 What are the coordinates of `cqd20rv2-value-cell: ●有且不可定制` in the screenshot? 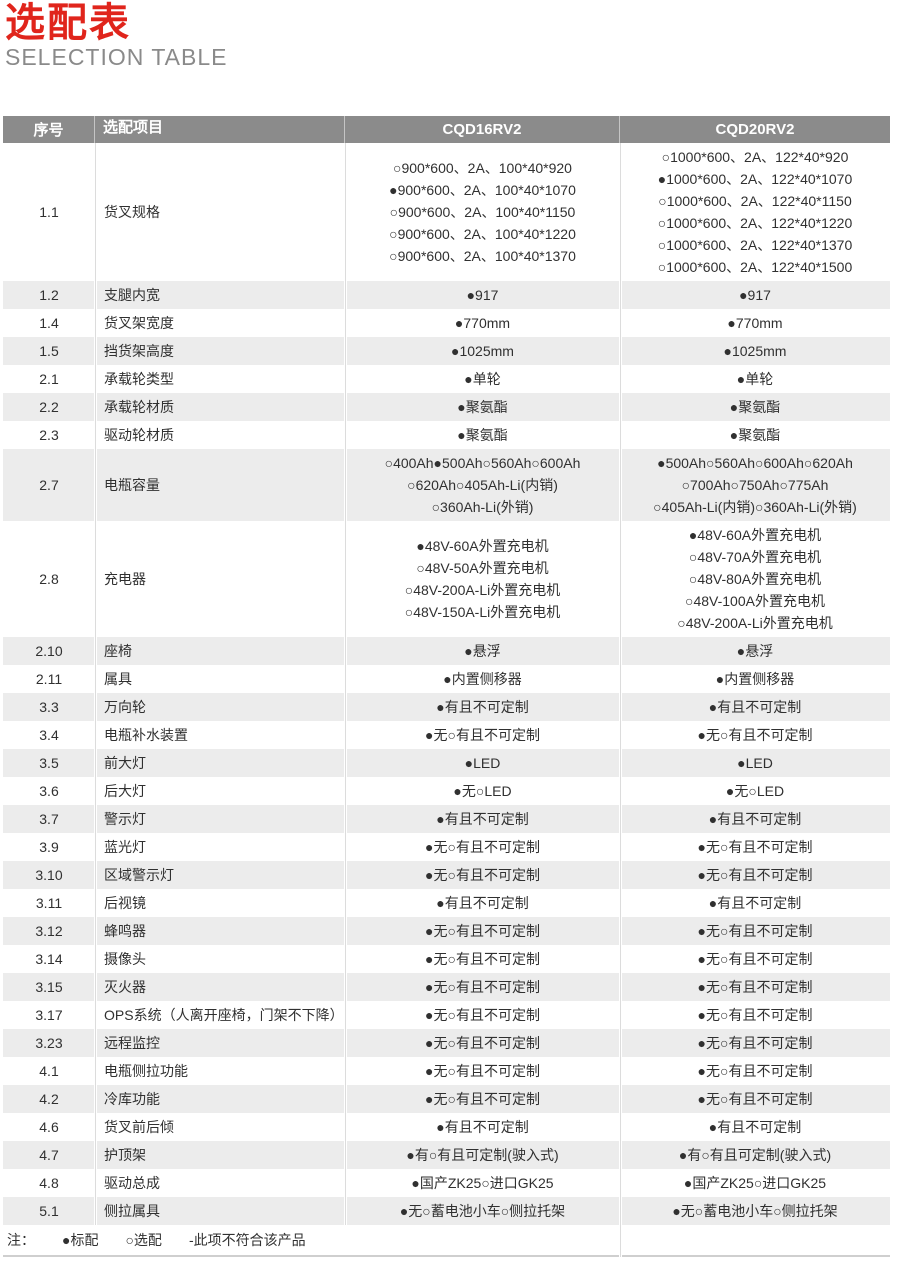 It's located at (755, 903).